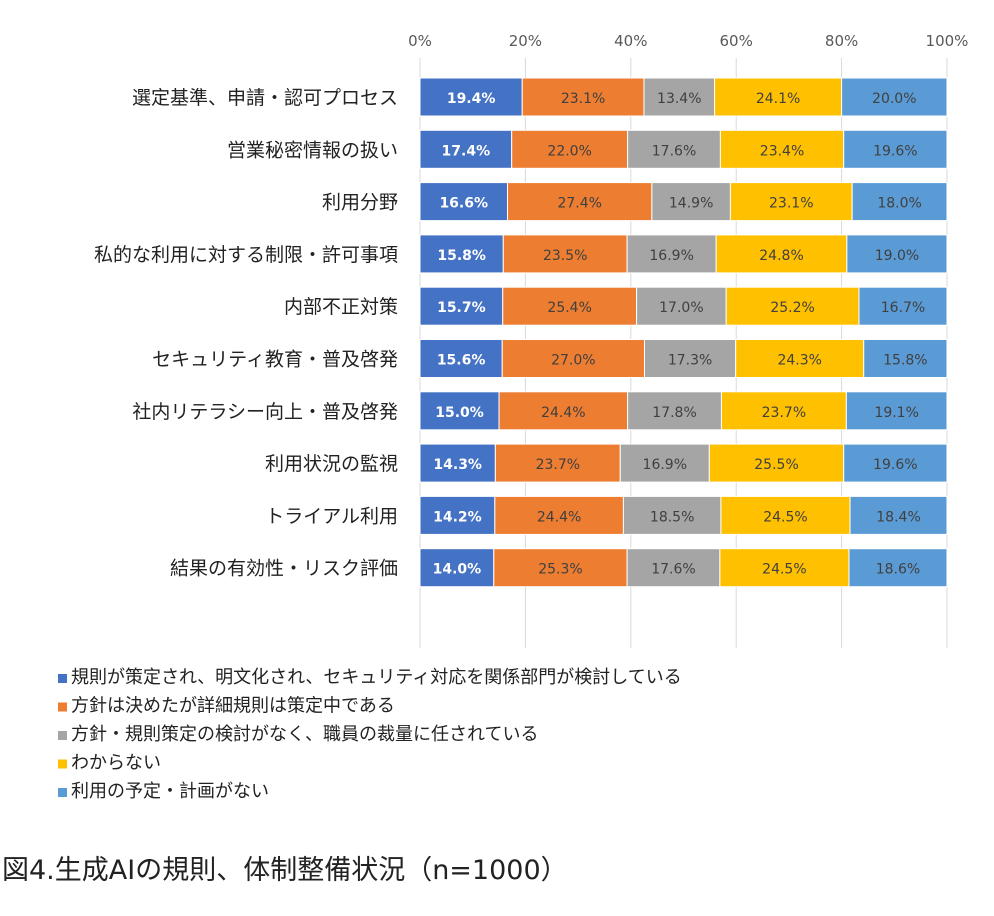  I want to click on legend-label: 規則が策定され、明文化され、セキュリティ対応を関係部門が検討している, so click(376, 677).